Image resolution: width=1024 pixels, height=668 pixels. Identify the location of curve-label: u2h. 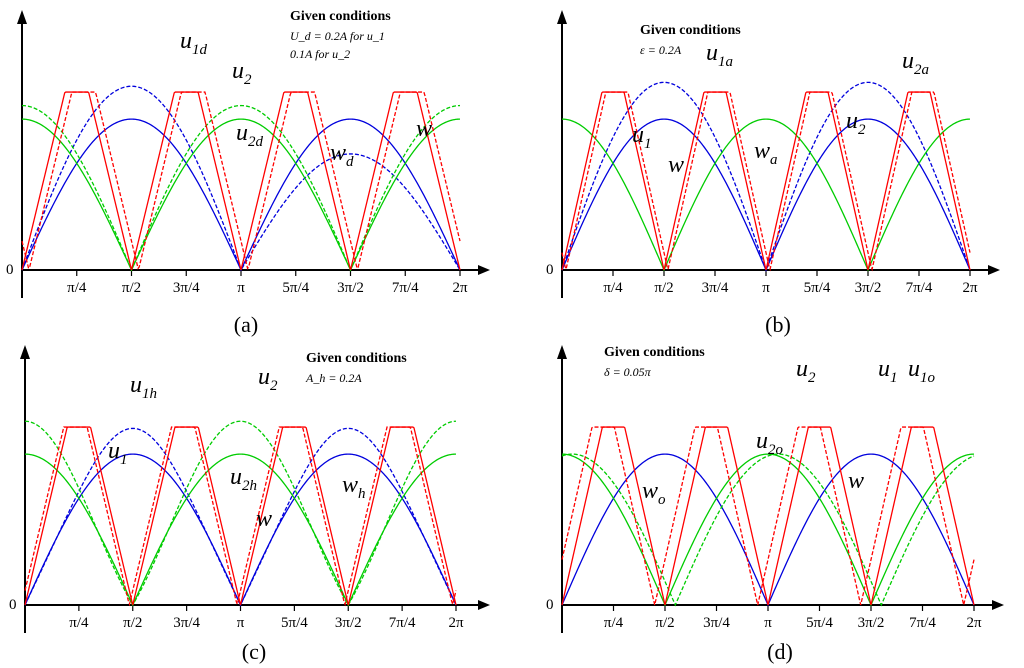
(243, 479).